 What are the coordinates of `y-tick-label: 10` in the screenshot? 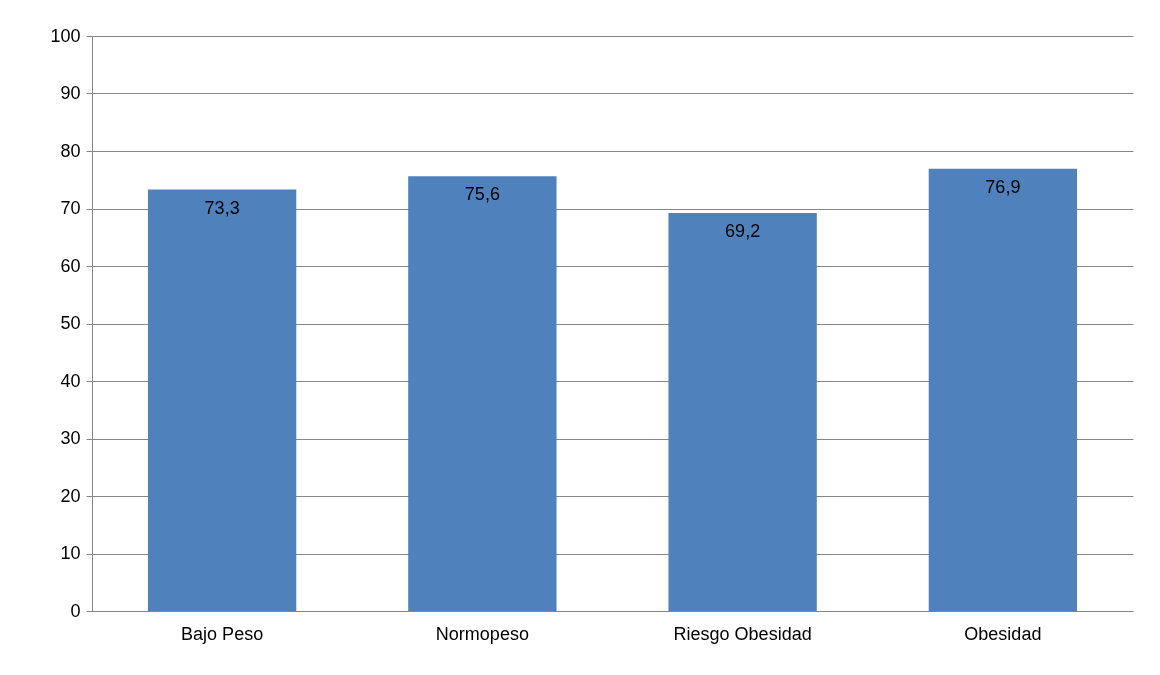 It's located at (70, 553).